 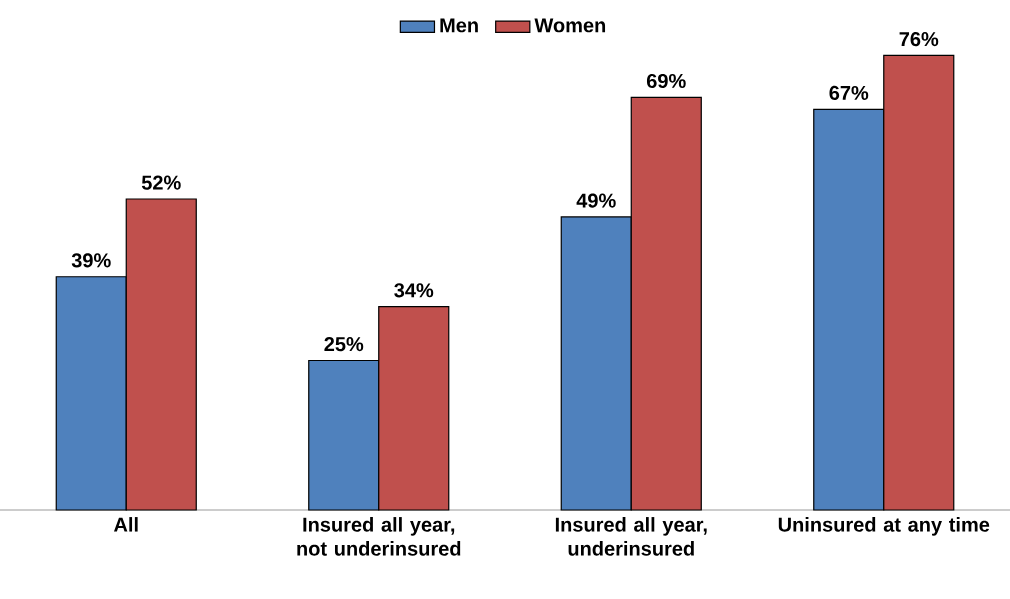 What do you see at coordinates (125, 524) in the screenshot?
I see `x-tick-label: All` at bounding box center [125, 524].